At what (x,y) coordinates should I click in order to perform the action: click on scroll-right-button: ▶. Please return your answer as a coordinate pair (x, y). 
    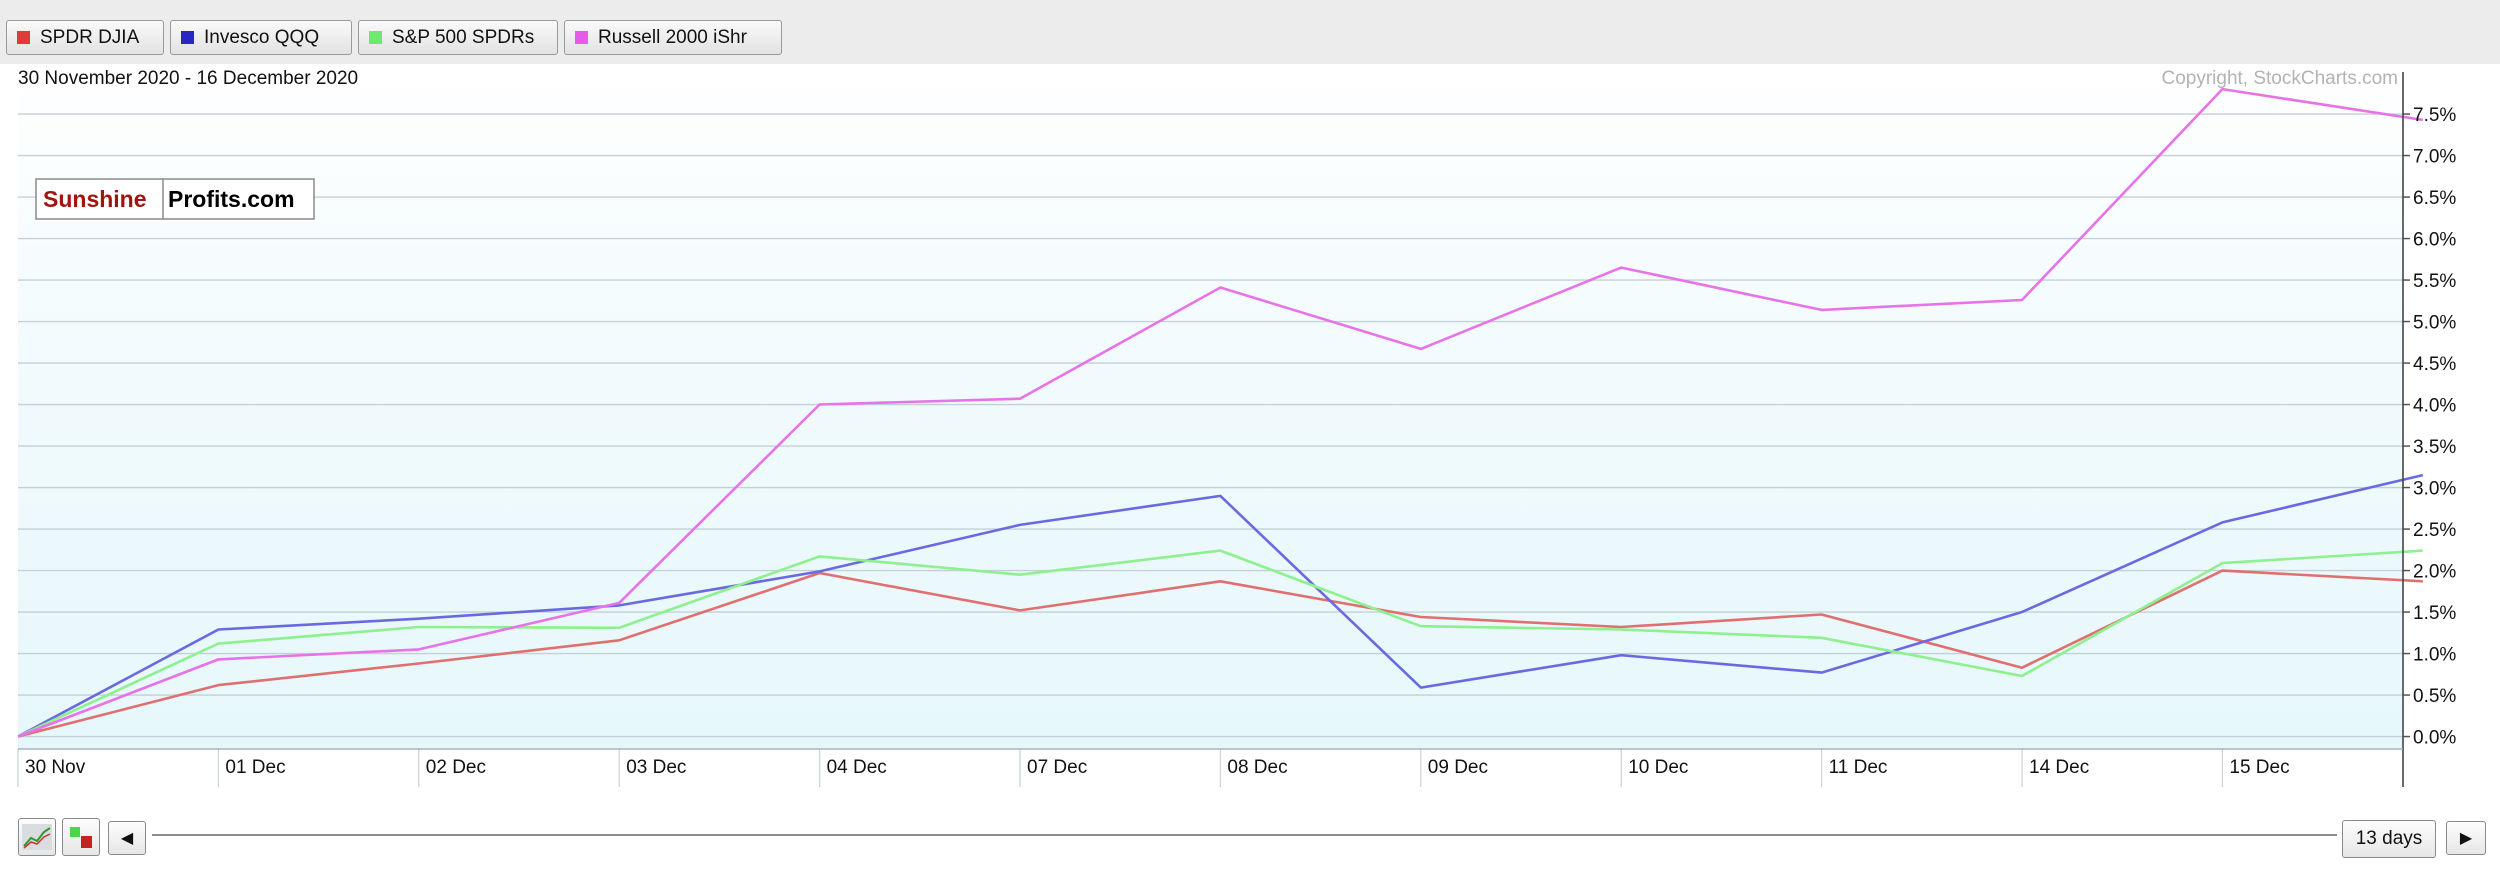
    Looking at the image, I should click on (2466, 838).